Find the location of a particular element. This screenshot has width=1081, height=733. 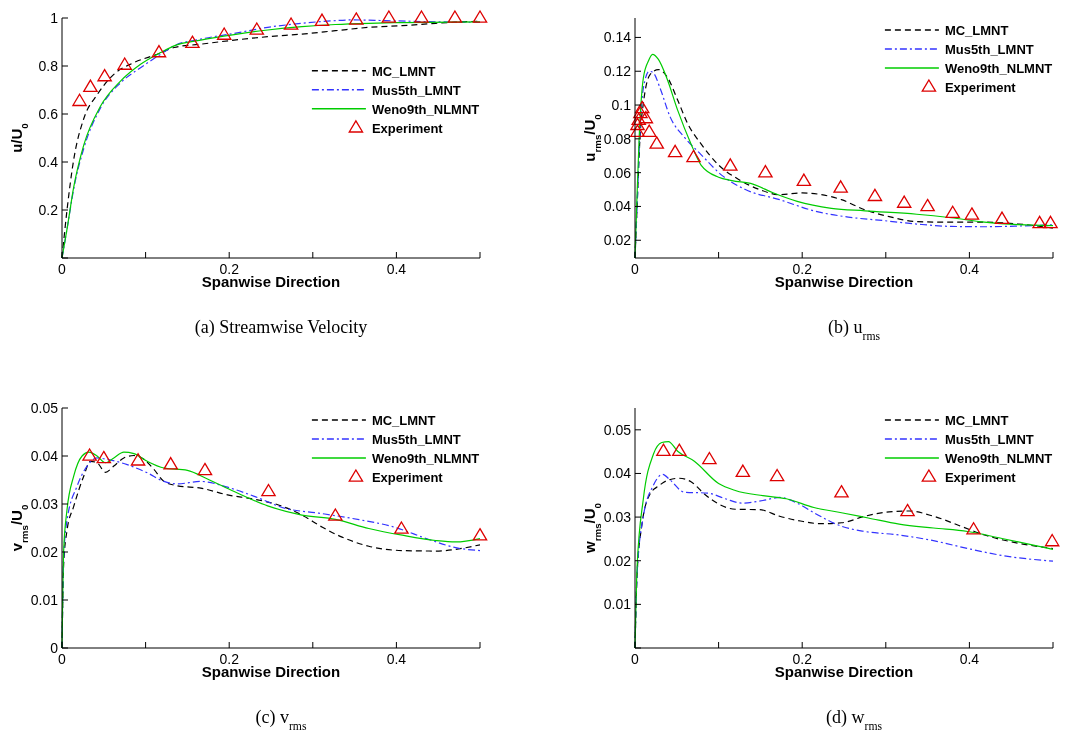

y-tick-label: 0.06 is located at coordinates (617, 172).